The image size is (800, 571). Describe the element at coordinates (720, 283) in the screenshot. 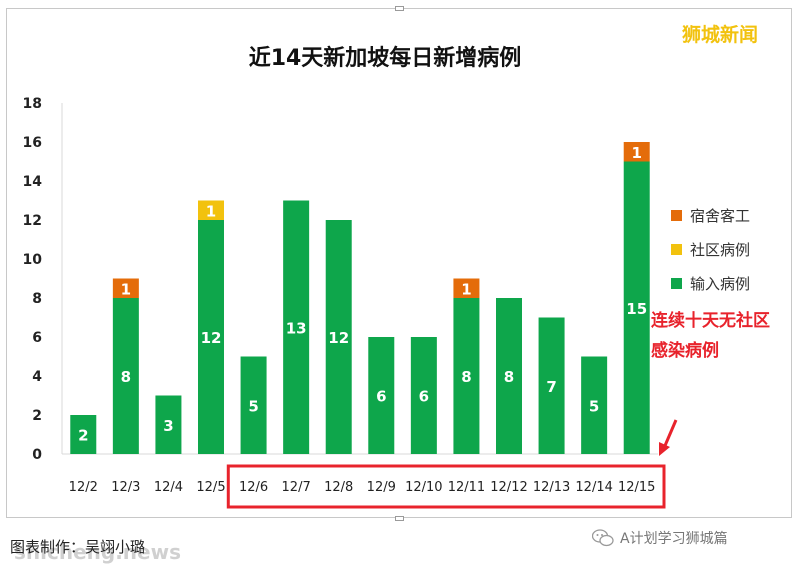

I see `legend-label-imported: 输入病例` at that location.